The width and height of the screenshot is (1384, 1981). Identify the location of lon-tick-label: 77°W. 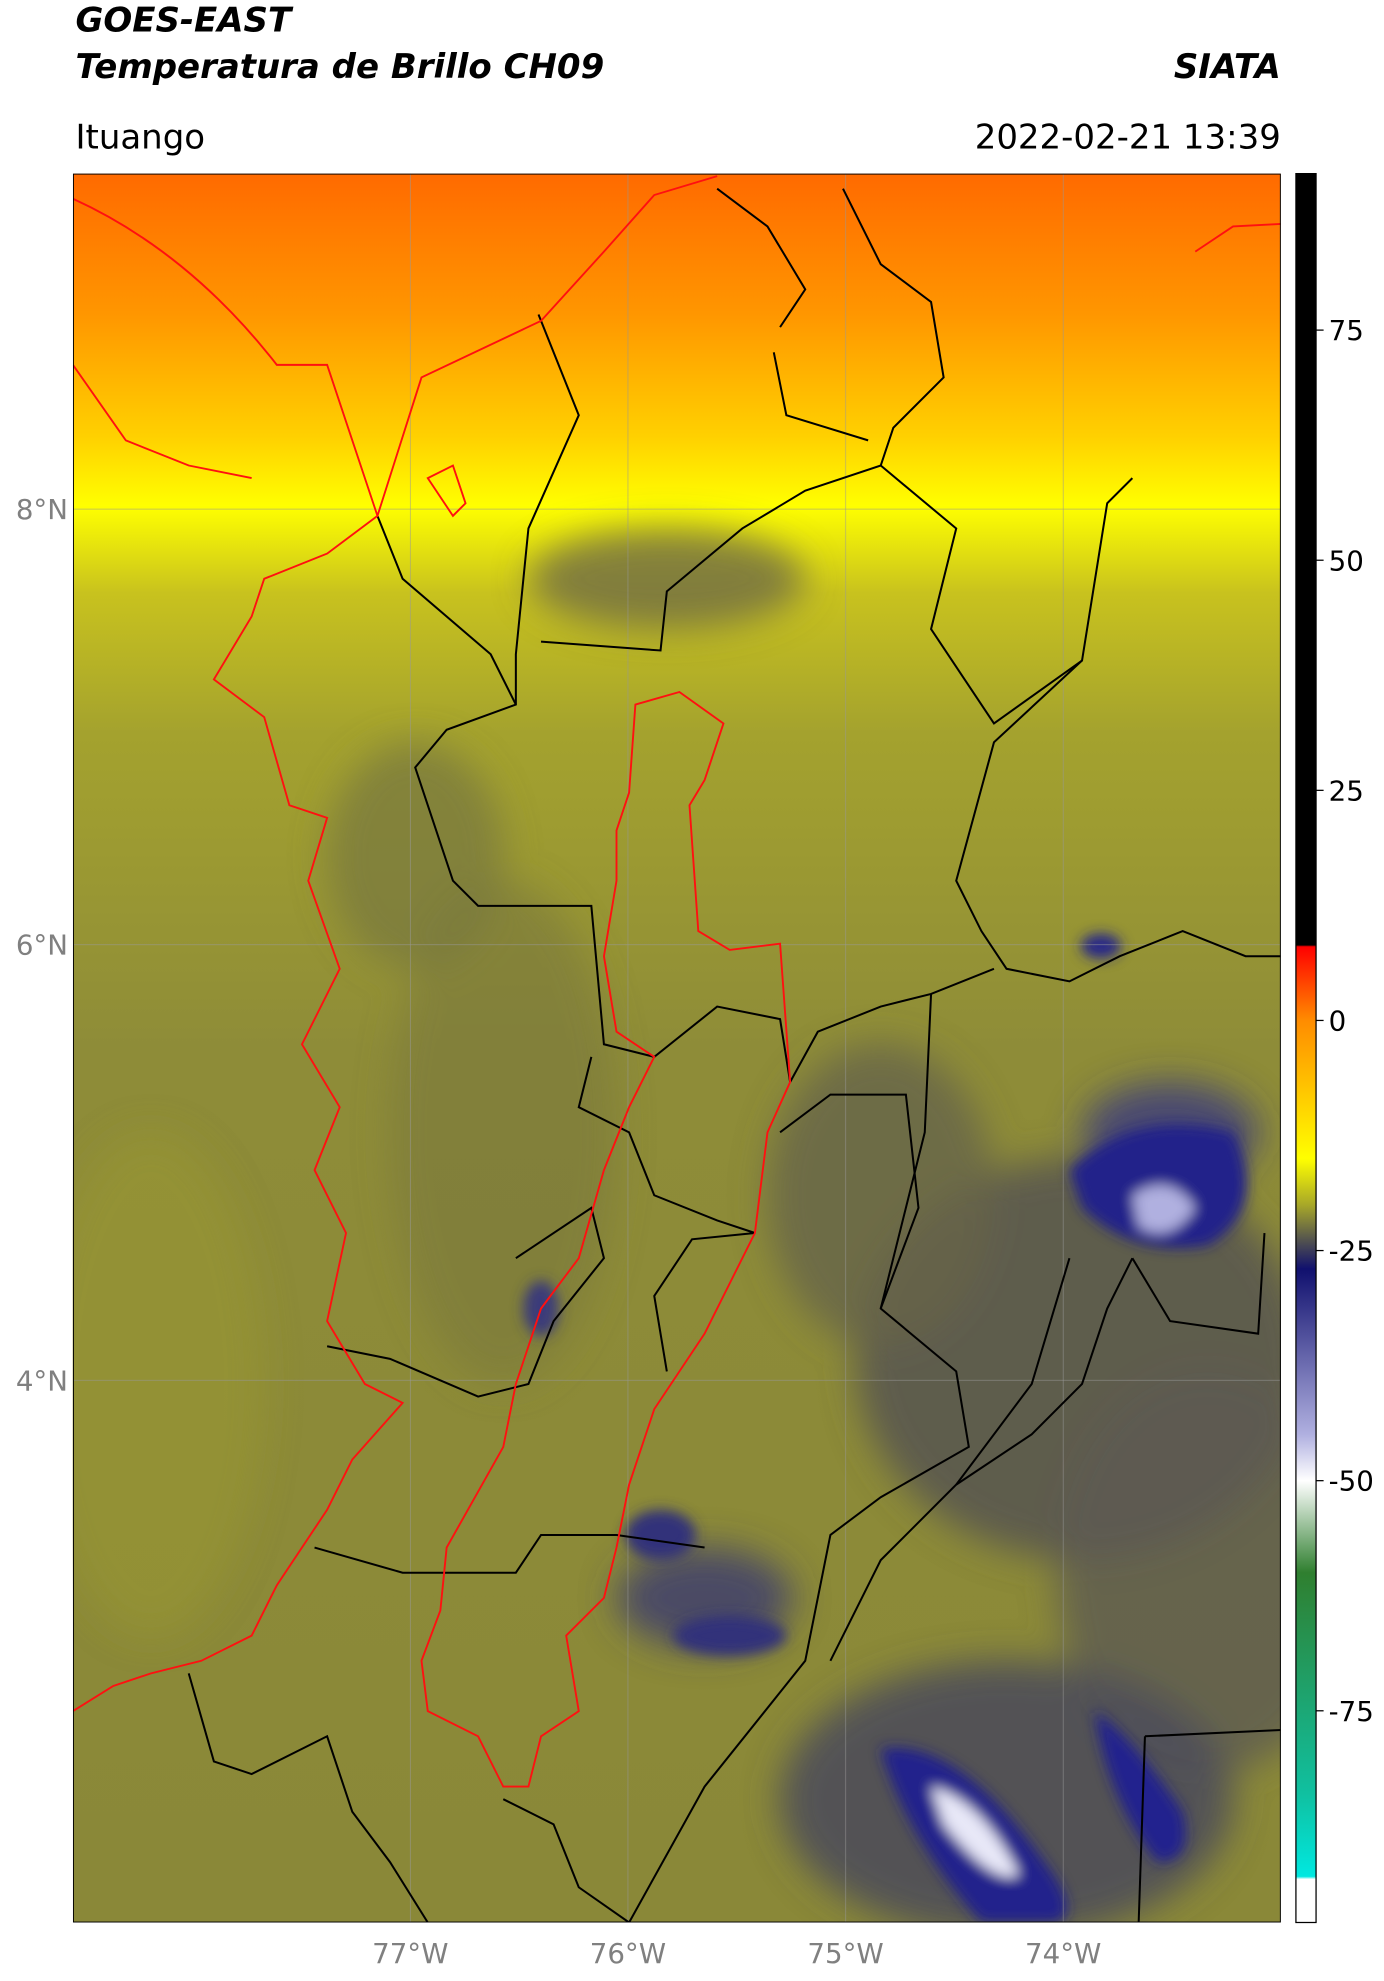
(410, 1953).